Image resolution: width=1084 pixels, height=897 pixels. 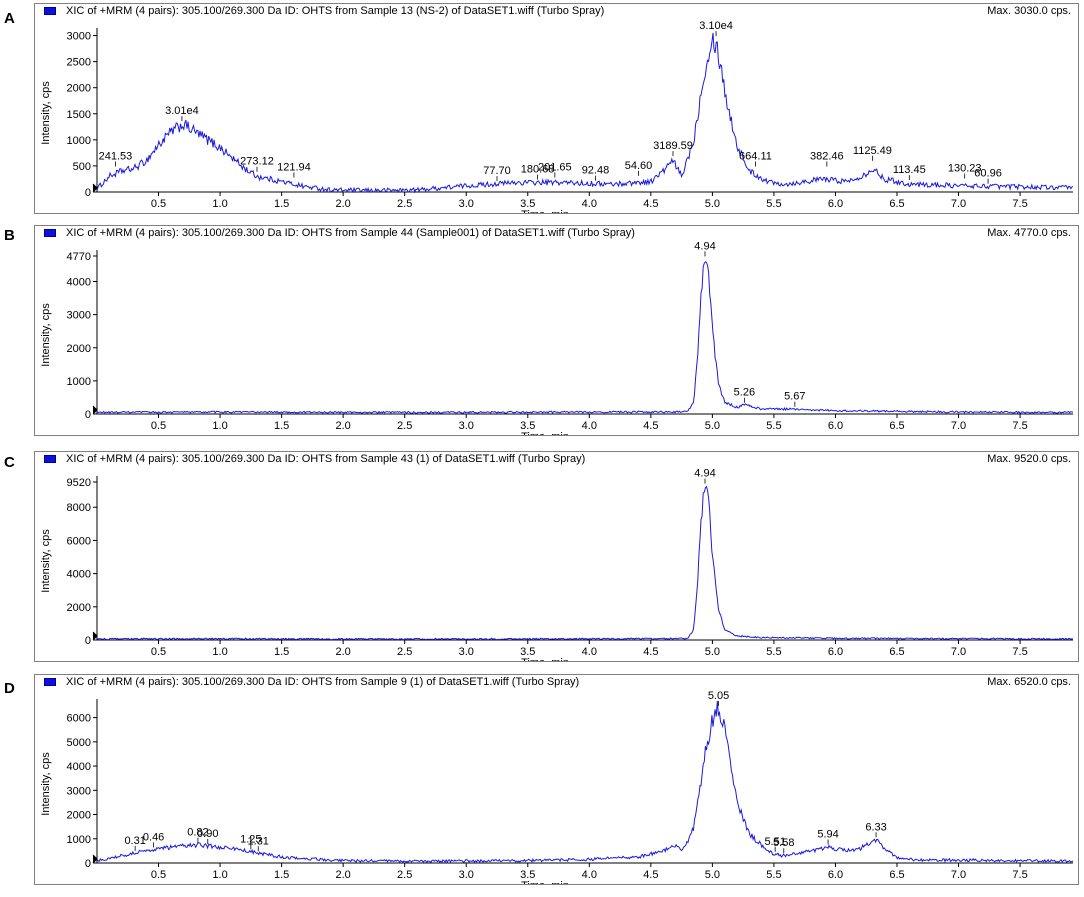 What do you see at coordinates (250, 839) in the screenshot?
I see `peak-label: 1.25` at bounding box center [250, 839].